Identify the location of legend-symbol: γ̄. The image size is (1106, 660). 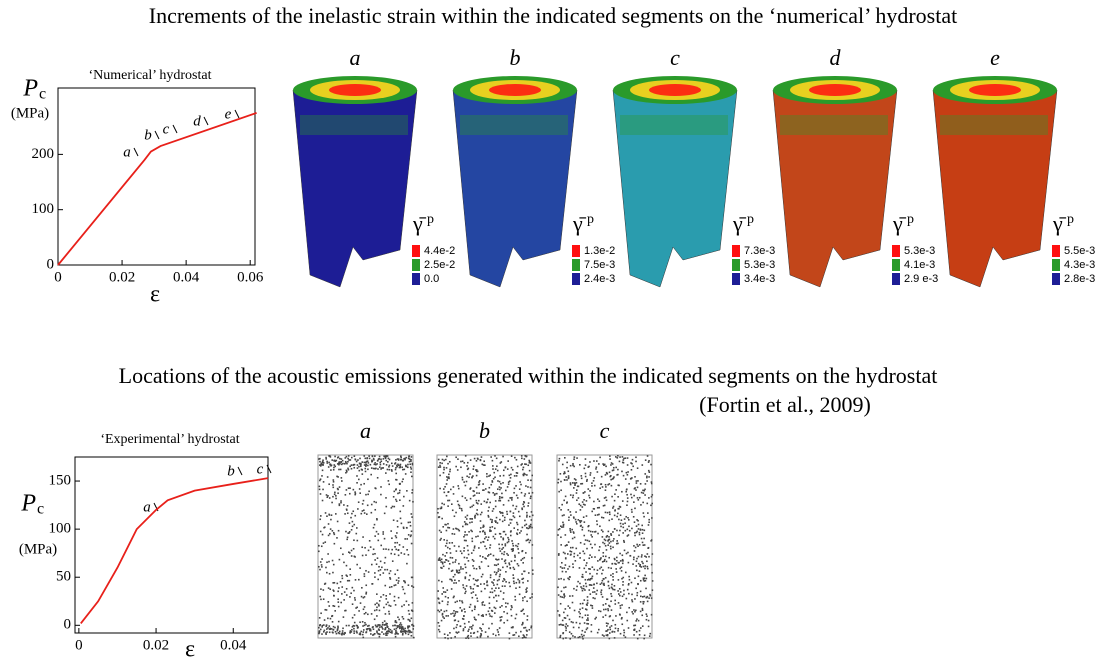
(1059, 223).